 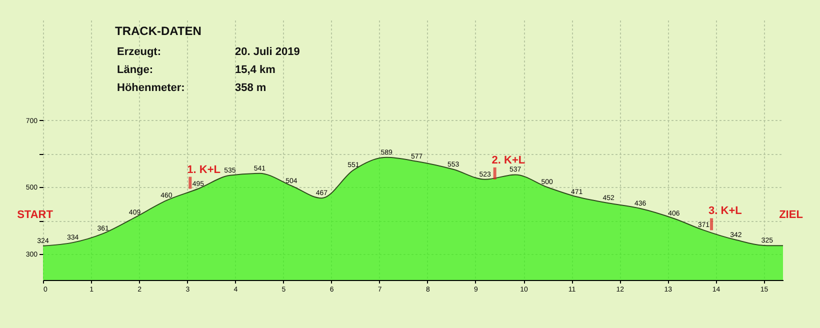 What do you see at coordinates (509, 160) in the screenshot?
I see `annotation: 2. K+L` at bounding box center [509, 160].